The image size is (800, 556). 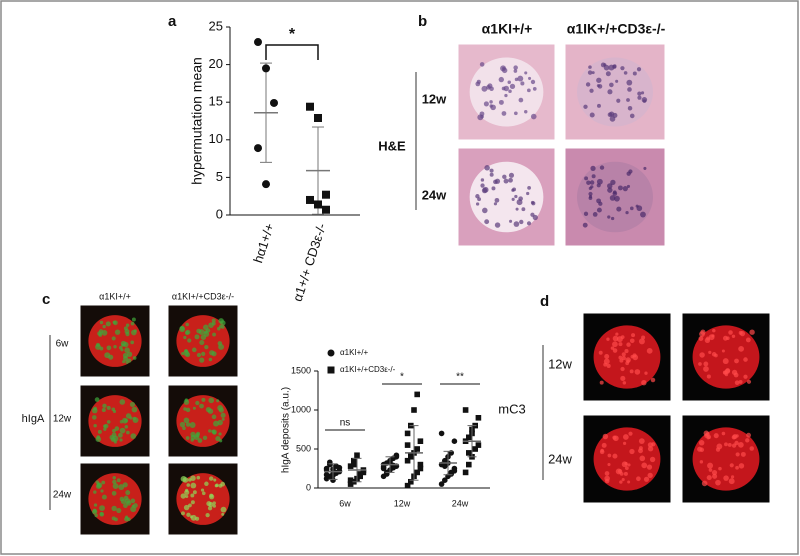 What do you see at coordinates (345, 423) in the screenshot?
I see `significance-label: ns` at bounding box center [345, 423].